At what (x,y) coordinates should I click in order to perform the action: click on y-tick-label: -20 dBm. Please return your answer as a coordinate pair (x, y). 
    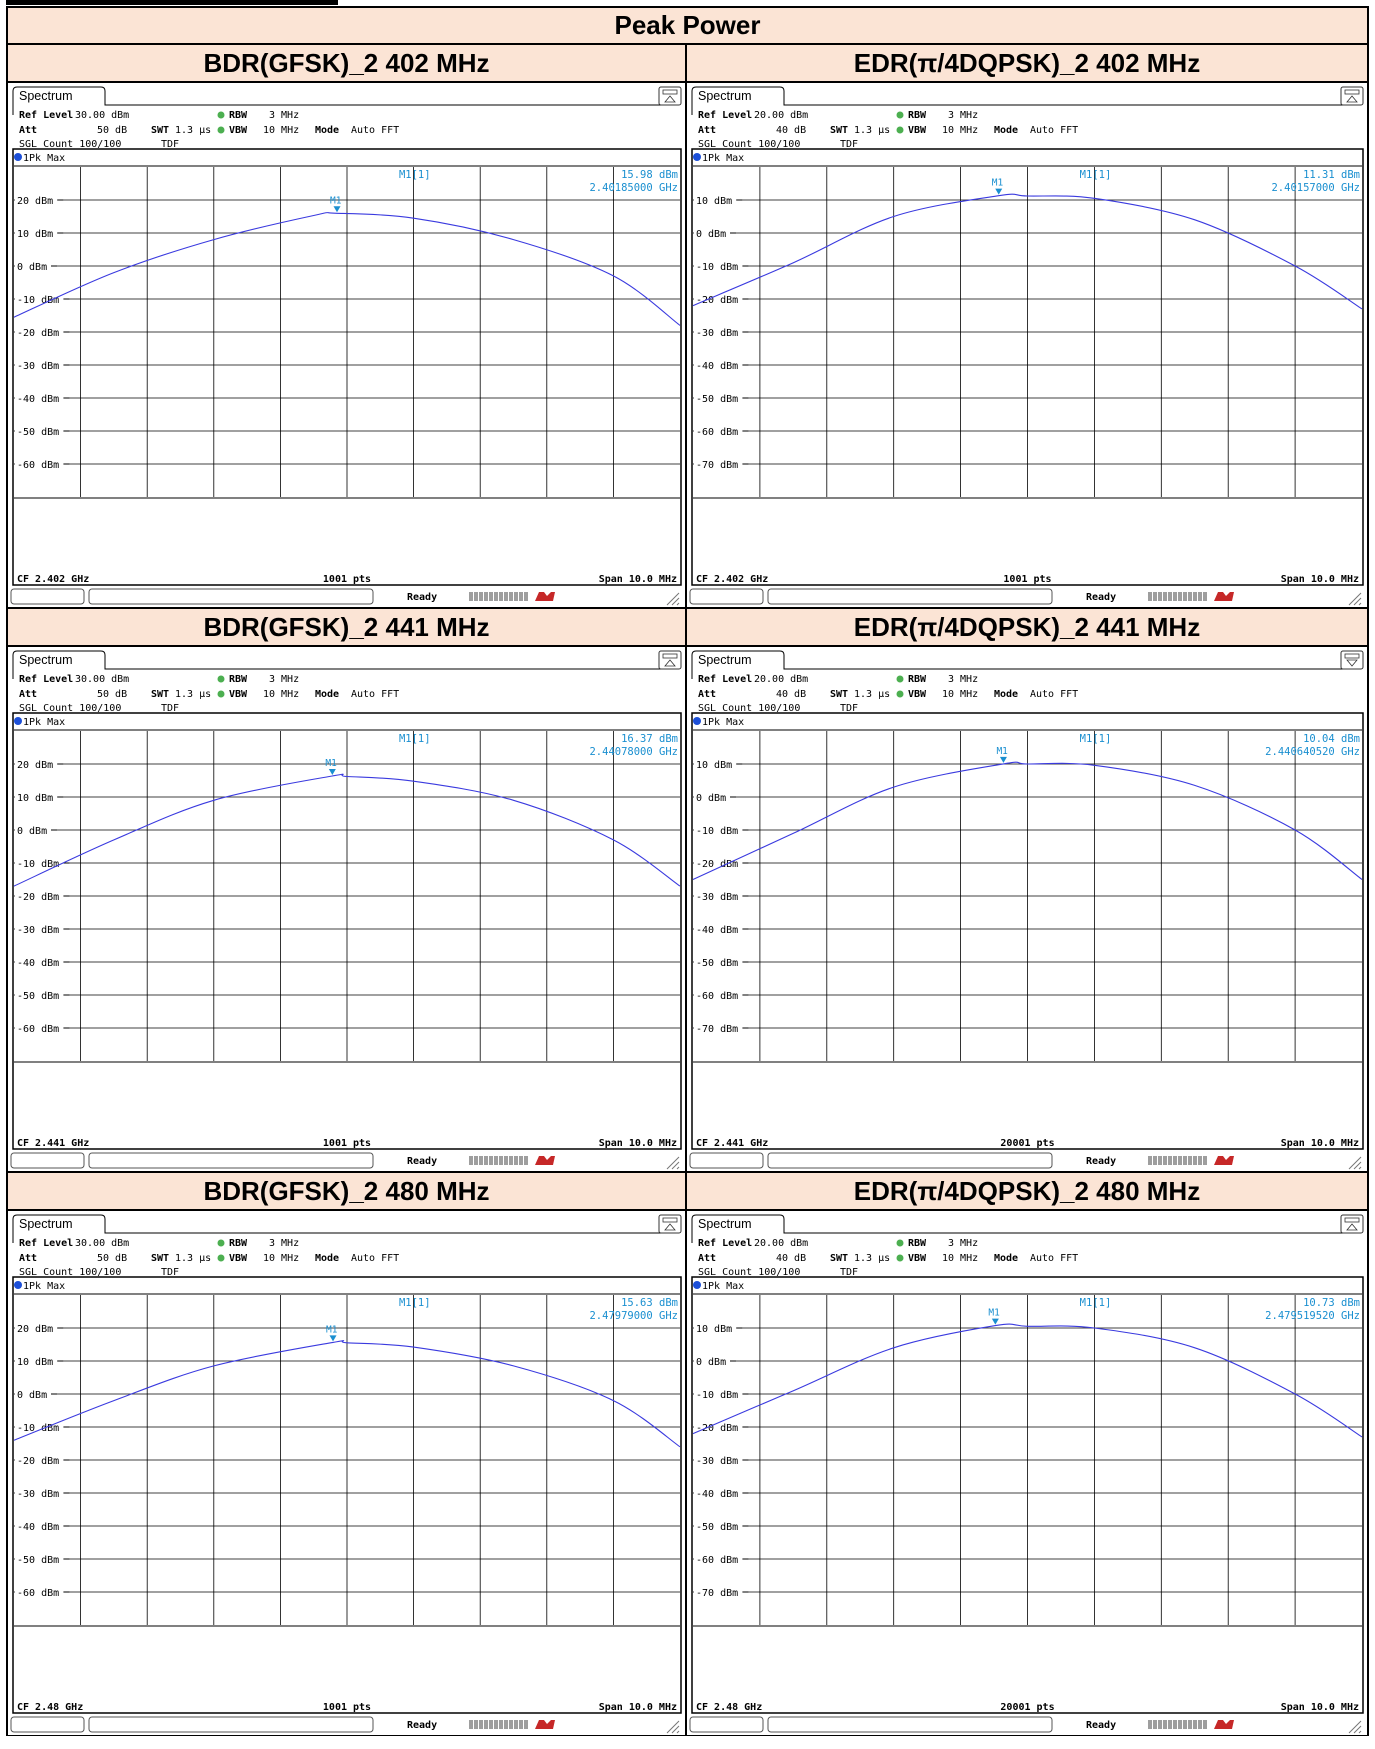
    Looking at the image, I should click on (717, 864).